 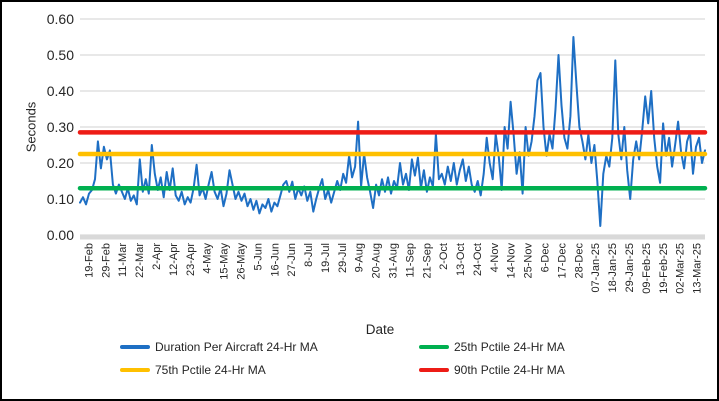 What do you see at coordinates (343, 258) in the screenshot?
I see `x-axis-tick-label: 29-Jul` at bounding box center [343, 258].